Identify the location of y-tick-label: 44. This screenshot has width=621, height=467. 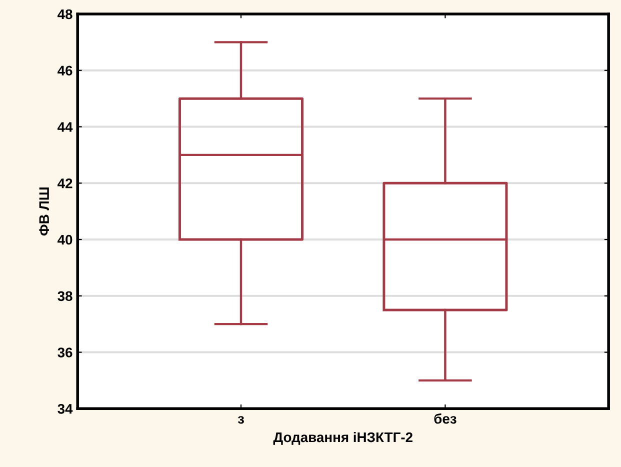
(65, 127).